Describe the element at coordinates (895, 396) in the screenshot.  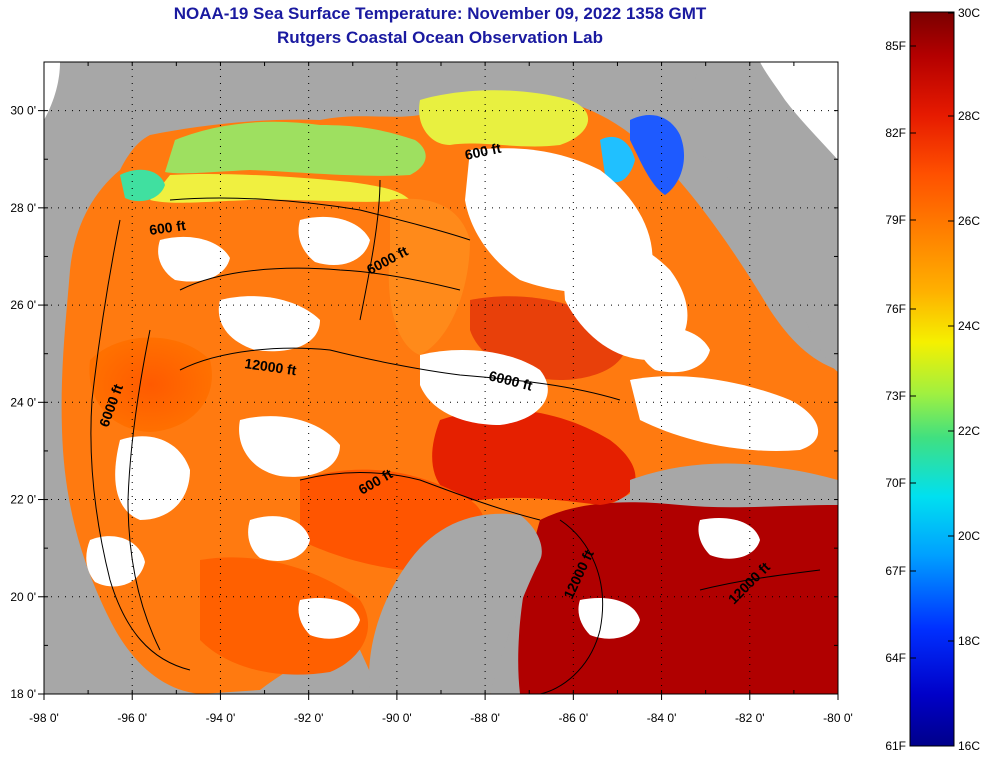
I see `colorbar-f-label: 73F` at that location.